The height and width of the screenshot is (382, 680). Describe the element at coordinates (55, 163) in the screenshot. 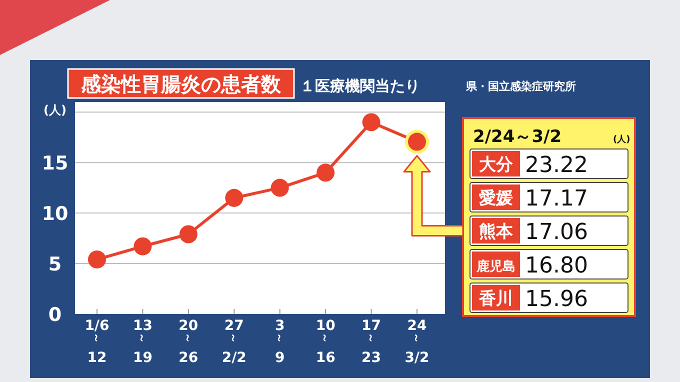

I see `y-tick-label: 15` at that location.